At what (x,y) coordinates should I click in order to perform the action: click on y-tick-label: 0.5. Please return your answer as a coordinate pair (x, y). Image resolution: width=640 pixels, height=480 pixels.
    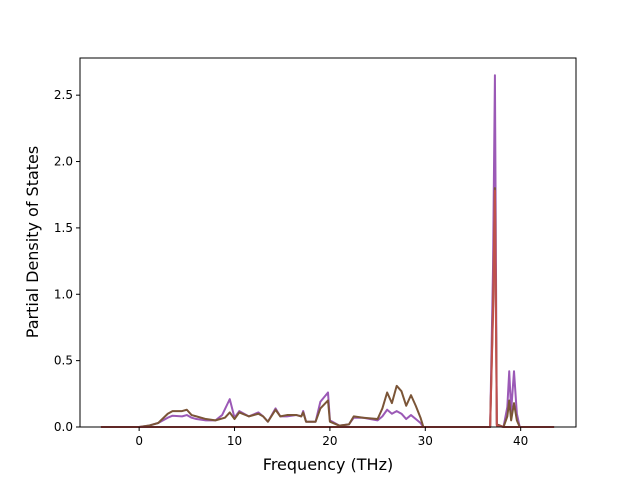
    Looking at the image, I should click on (63, 361).